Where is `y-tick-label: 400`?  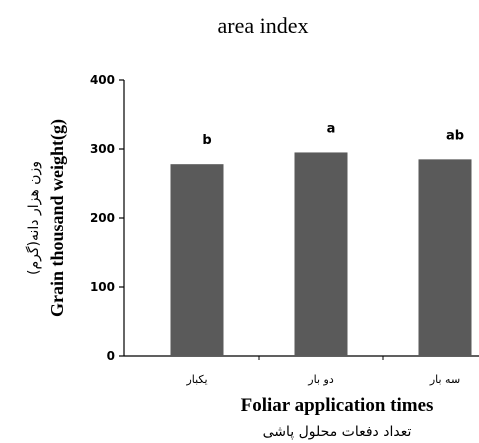
y-tick-label: 400 is located at coordinates (102, 80).